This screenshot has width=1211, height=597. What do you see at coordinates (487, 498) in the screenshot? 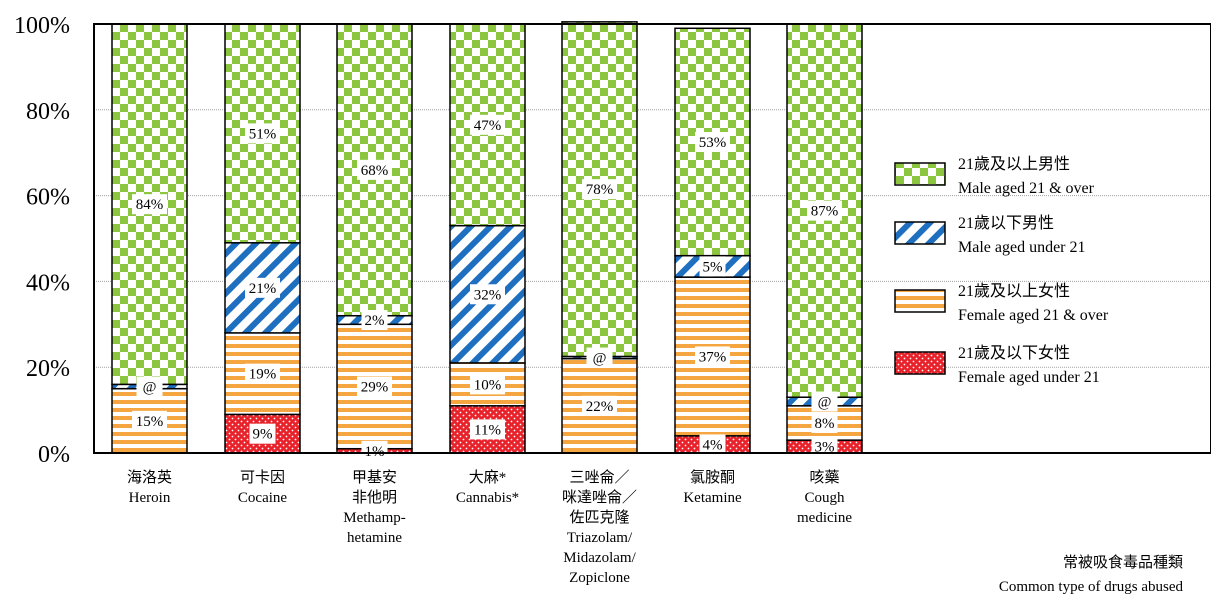
I see `x-category-label: Cannabis*` at bounding box center [487, 498].